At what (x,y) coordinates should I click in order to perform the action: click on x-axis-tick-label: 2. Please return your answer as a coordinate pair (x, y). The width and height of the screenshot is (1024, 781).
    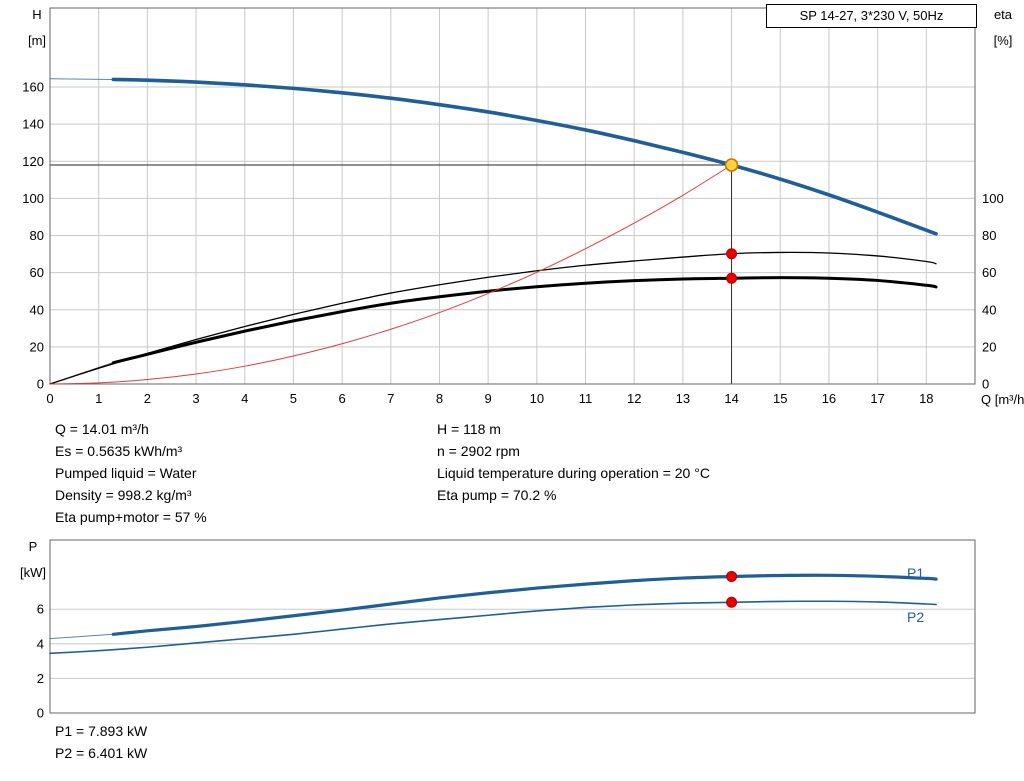
    Looking at the image, I should click on (147, 398).